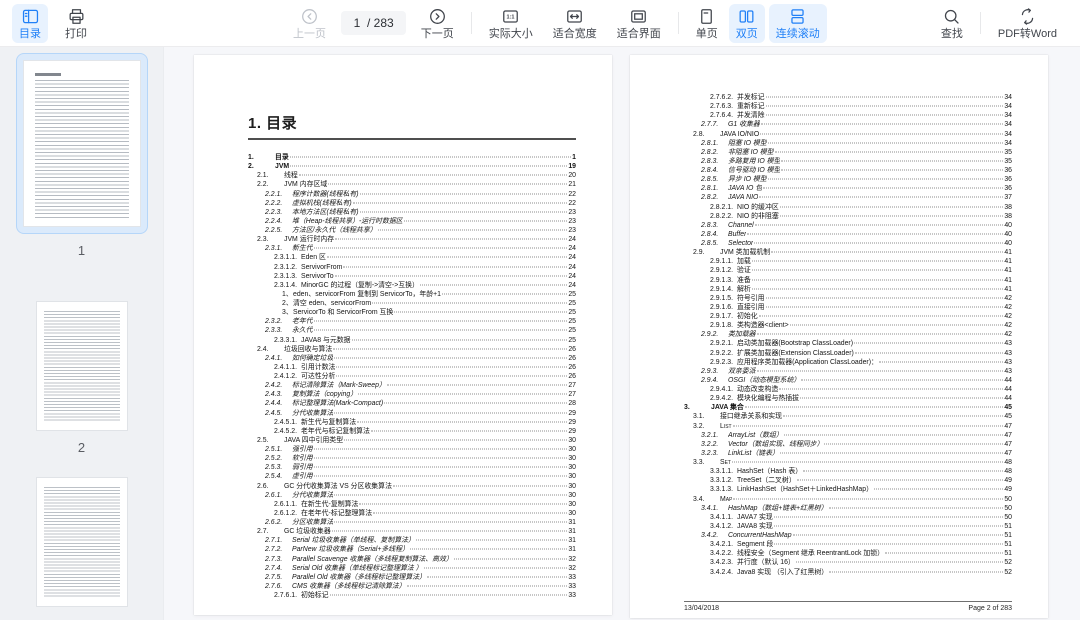  Describe the element at coordinates (30, 33) in the screenshot. I see `toc-toggle-label: 目录` at that location.